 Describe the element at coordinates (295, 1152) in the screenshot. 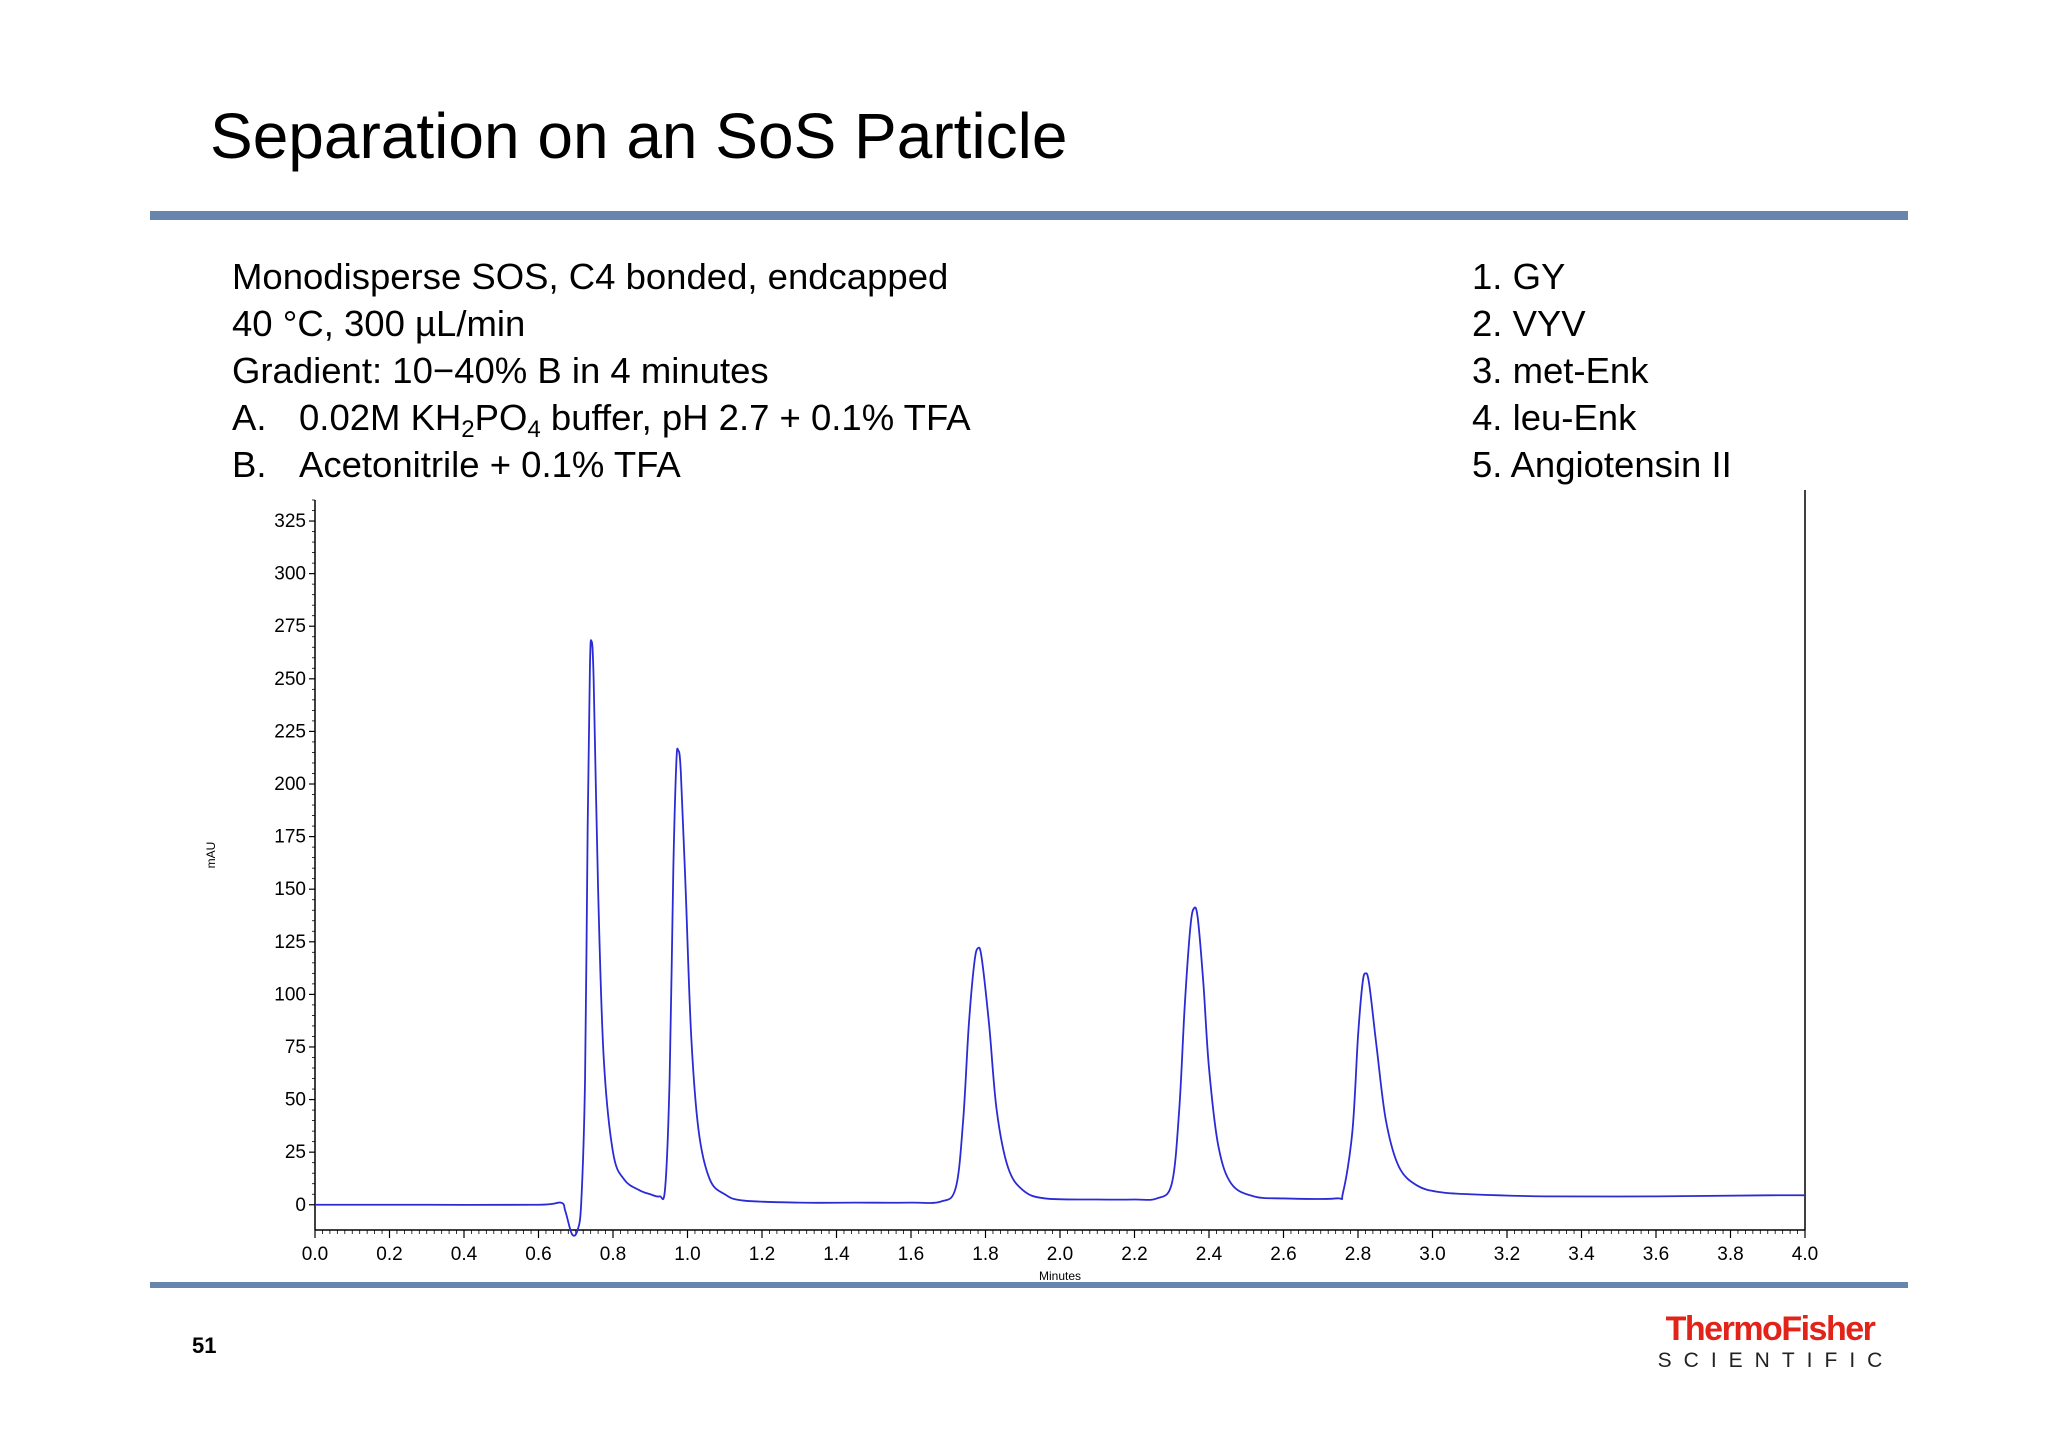

I see `y-tick-label: 25` at that location.